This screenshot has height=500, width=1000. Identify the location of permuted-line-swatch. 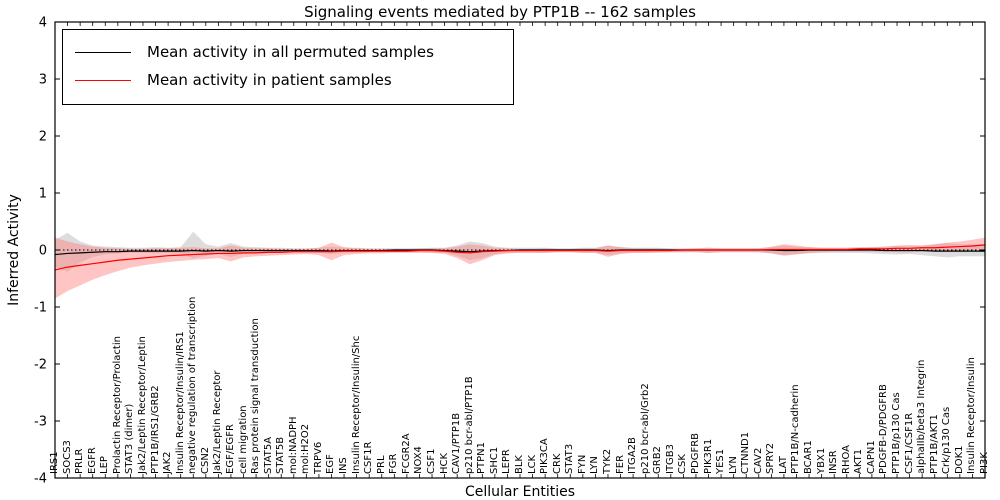
(103, 52).